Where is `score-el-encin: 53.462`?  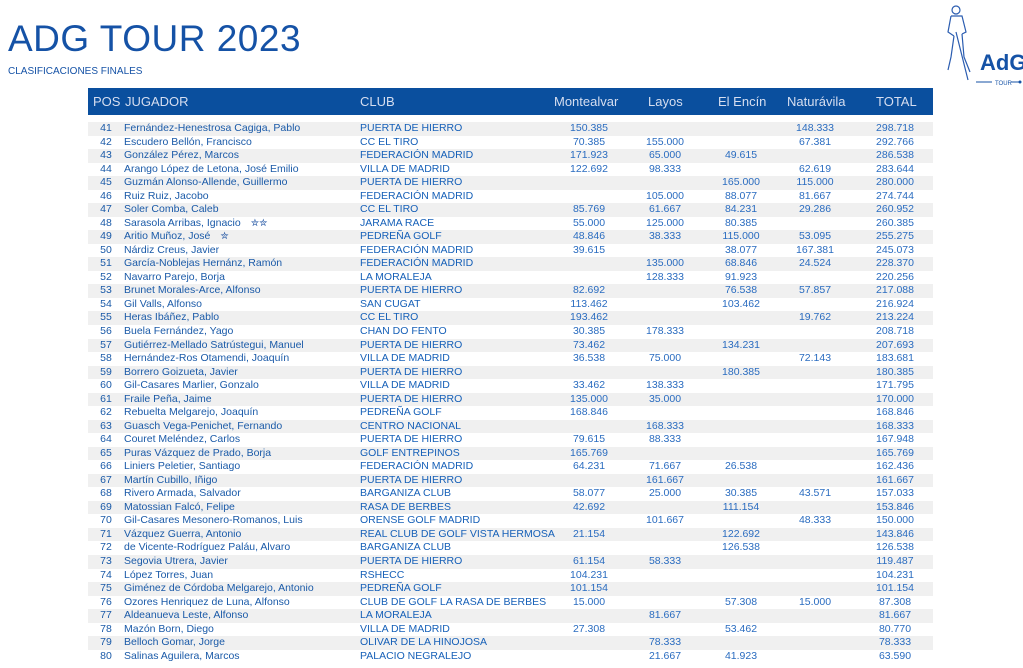
score-el-encin: 53.462 is located at coordinates (741, 628).